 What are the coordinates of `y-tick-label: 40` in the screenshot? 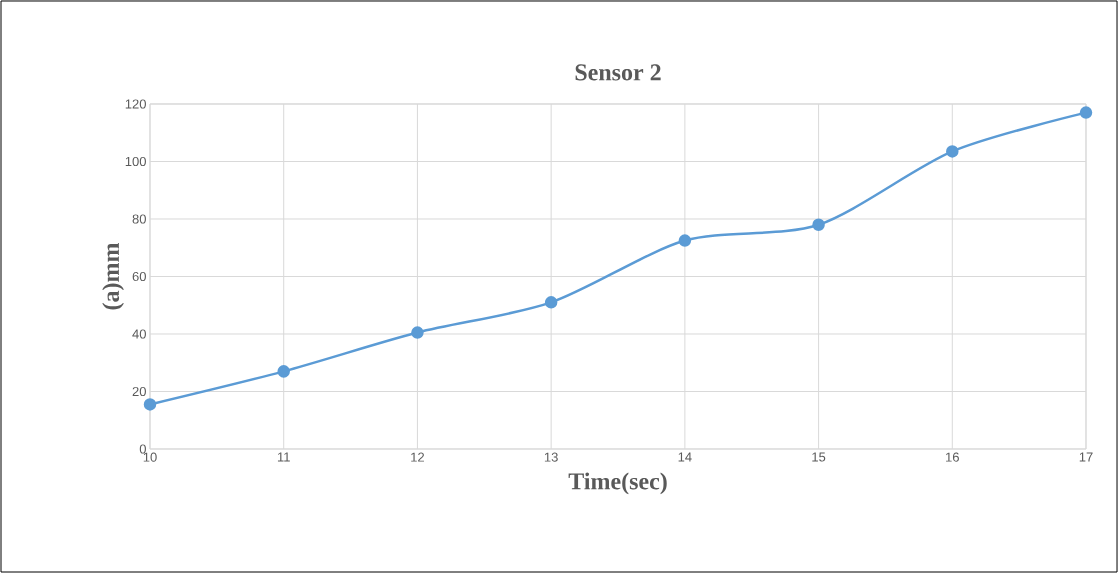 It's located at (139, 334).